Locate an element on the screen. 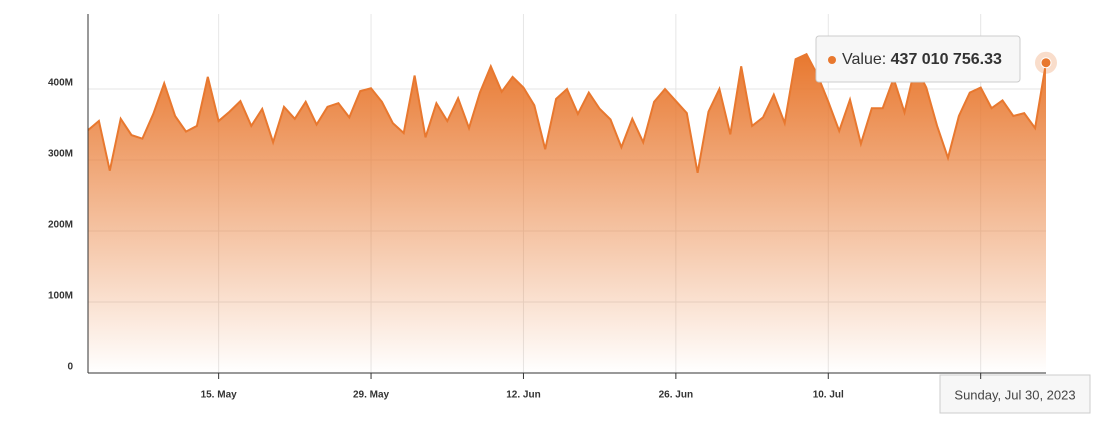 The image size is (1094, 425). tooltip: Value: 437 010 756.33 is located at coordinates (918, 59).